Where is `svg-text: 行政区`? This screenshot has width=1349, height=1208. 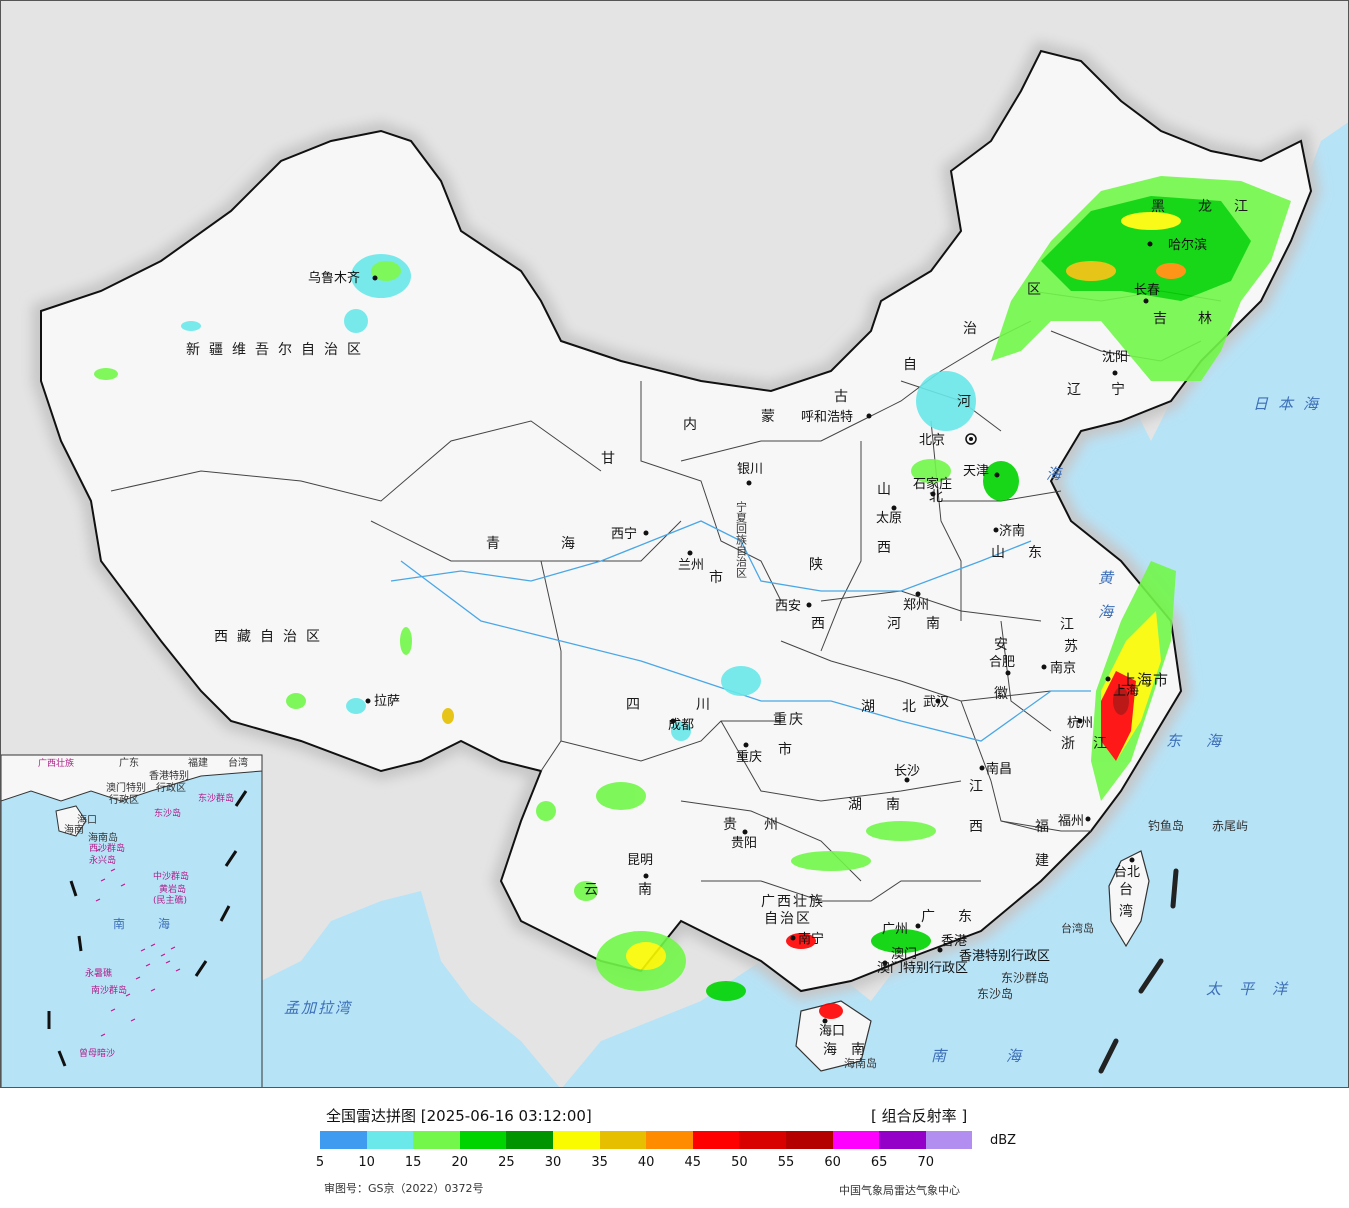 svg-text: 行政区 is located at coordinates (171, 787).